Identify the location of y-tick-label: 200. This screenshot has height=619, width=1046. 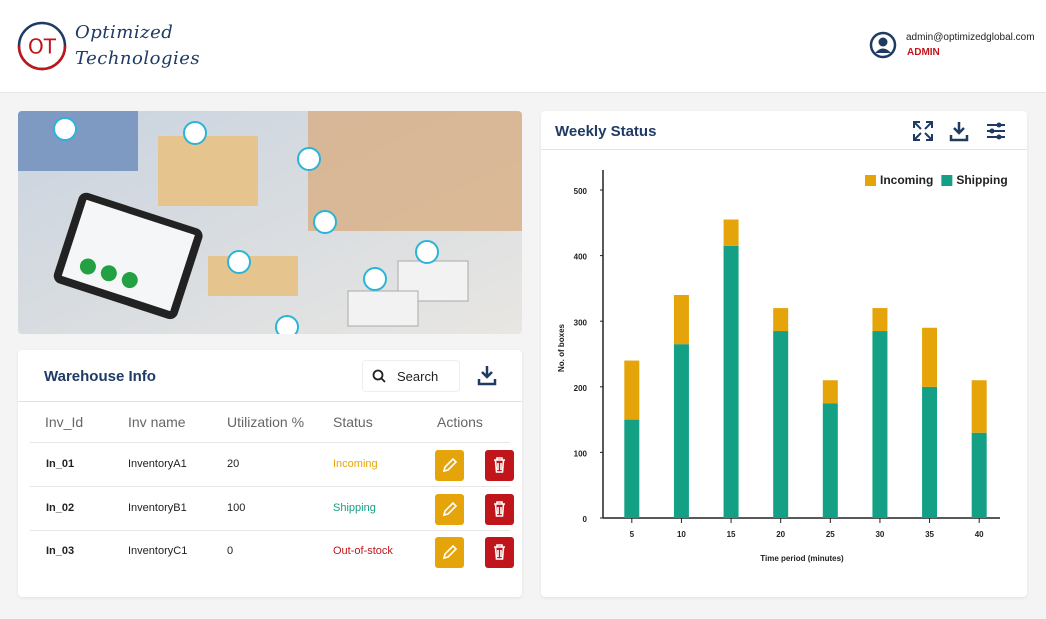
(581, 388).